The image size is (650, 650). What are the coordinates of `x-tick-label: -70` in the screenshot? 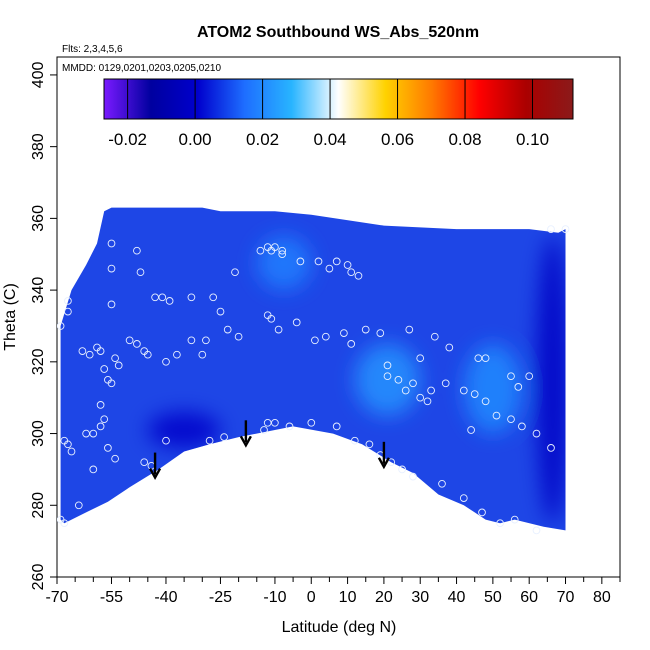 It's located at (56, 597).